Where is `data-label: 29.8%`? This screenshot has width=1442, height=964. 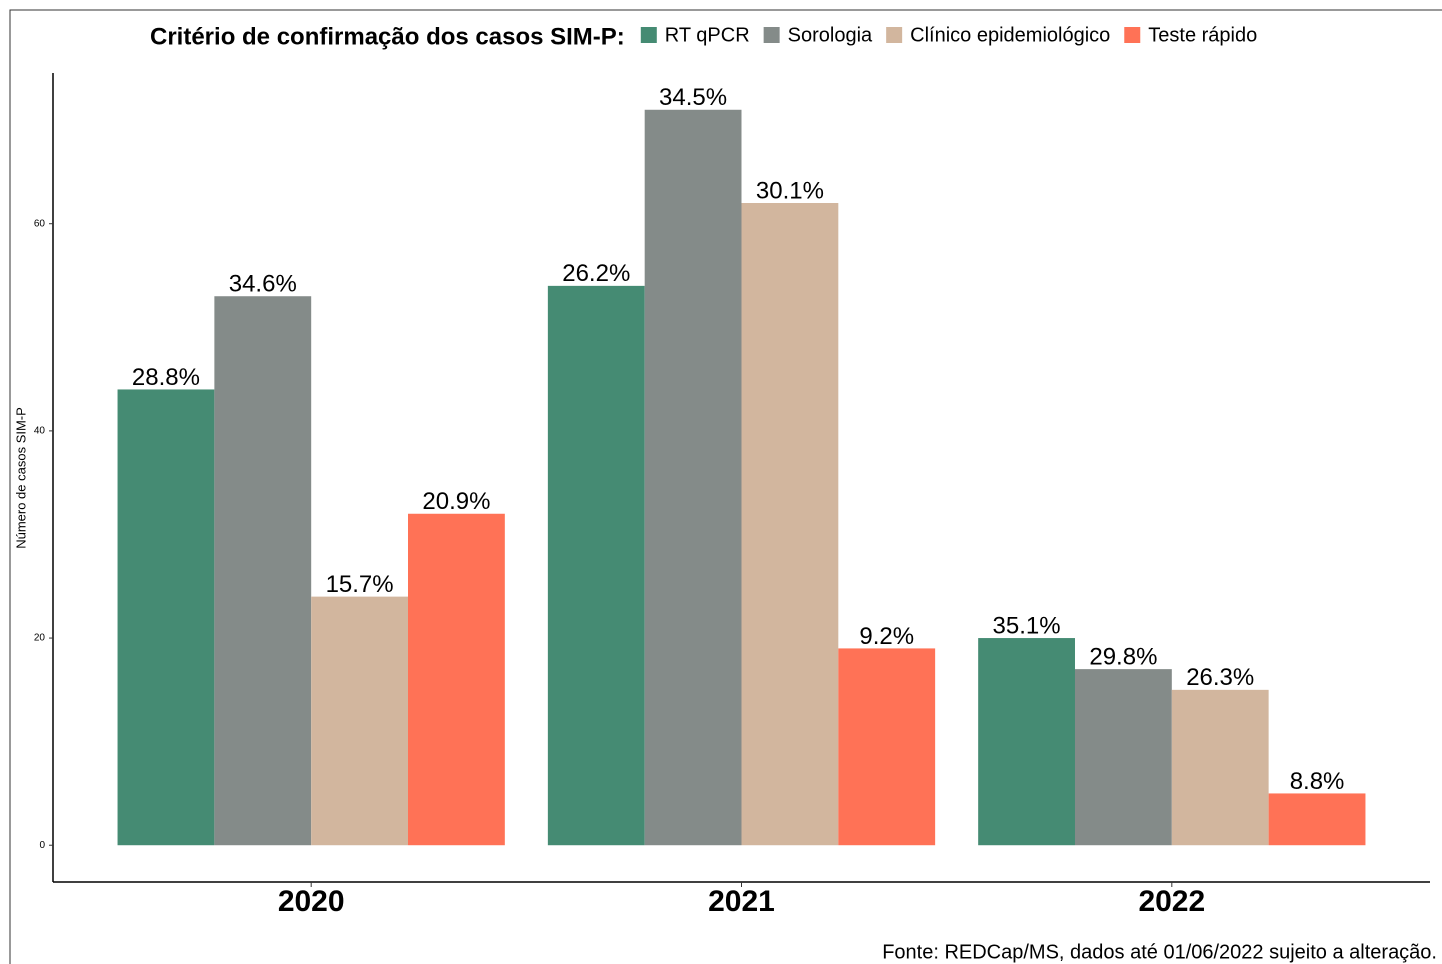
data-label: 29.8% is located at coordinates (1123, 656).